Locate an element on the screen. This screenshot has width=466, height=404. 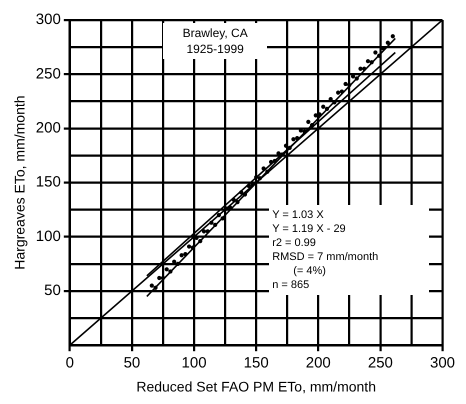
y-axis-title: Hargreaves ETo, mm/month is located at coordinates (19, 182).